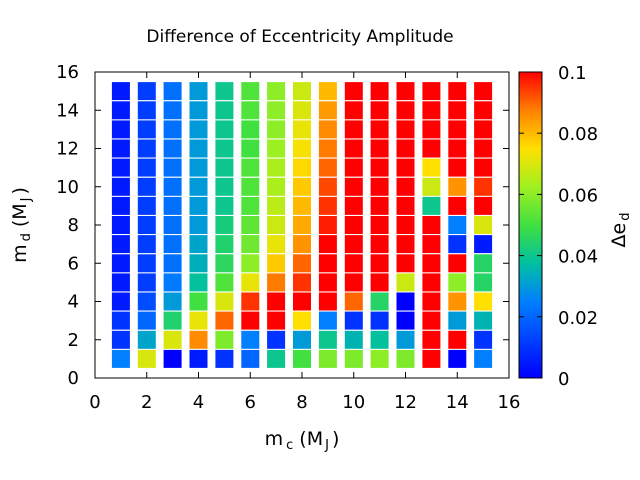 This screenshot has width=640, height=480. I want to click on y-tick-label: 0, so click(73, 378).